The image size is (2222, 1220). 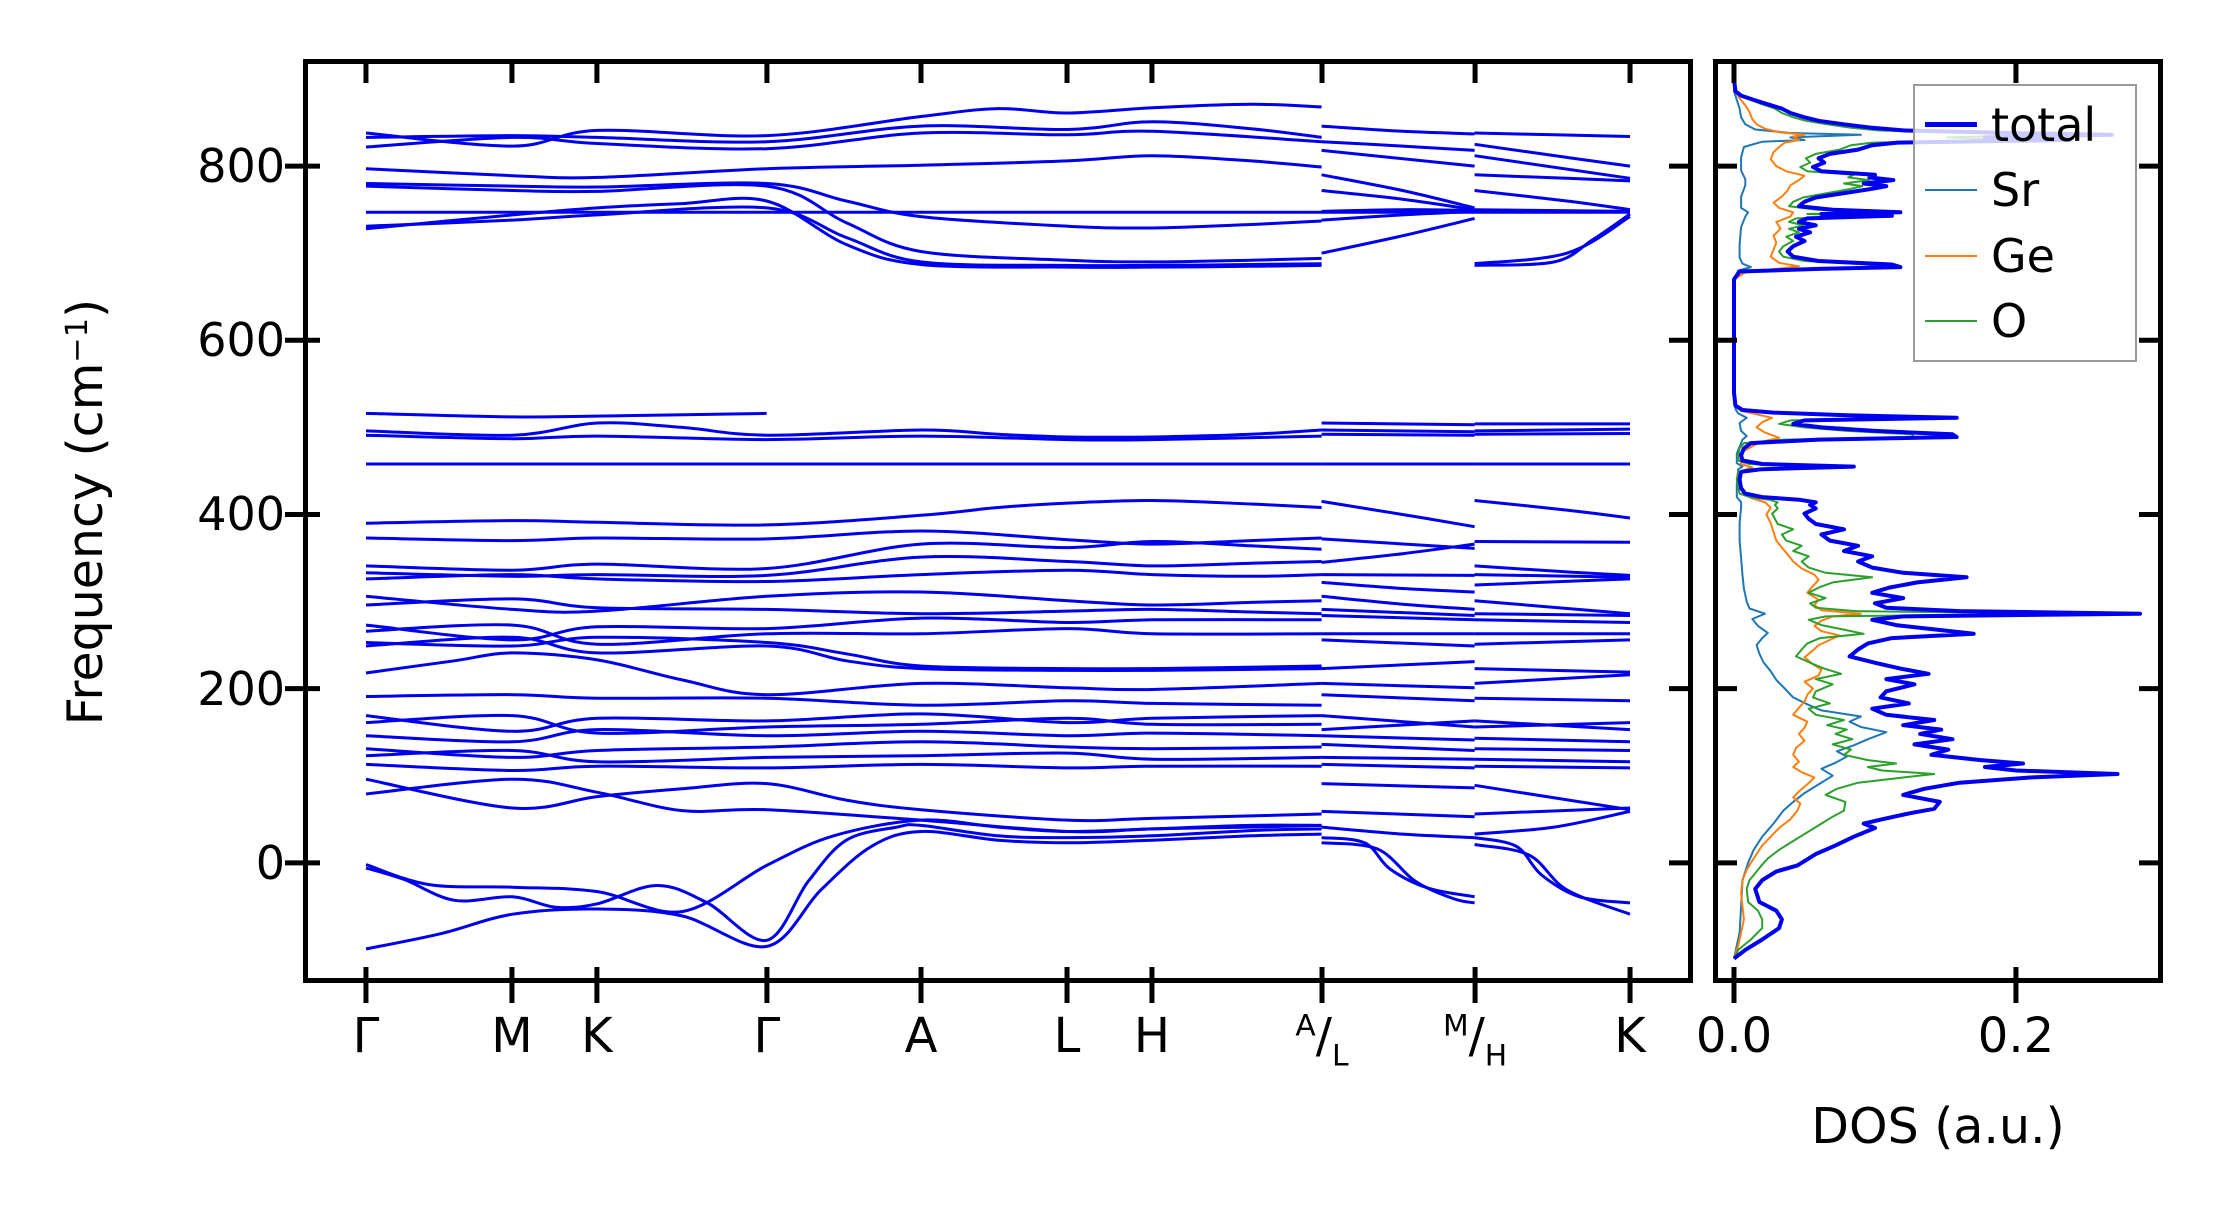 I want to click on legend-row-ge: Ge, so click(x=2025, y=256).